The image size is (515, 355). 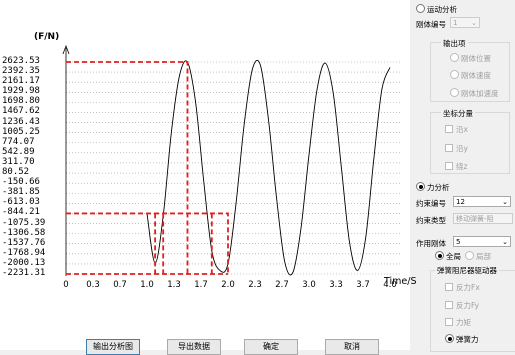 What do you see at coordinates (21, 81) in the screenshot?
I see `y-tick-label: 2161.17` at bounding box center [21, 81].